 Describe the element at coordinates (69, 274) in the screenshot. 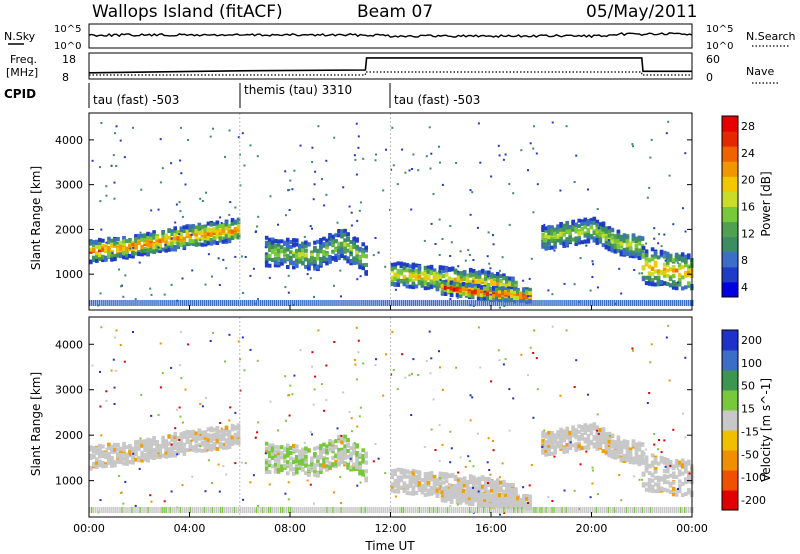

I see `y-tick-label: 1000` at that location.